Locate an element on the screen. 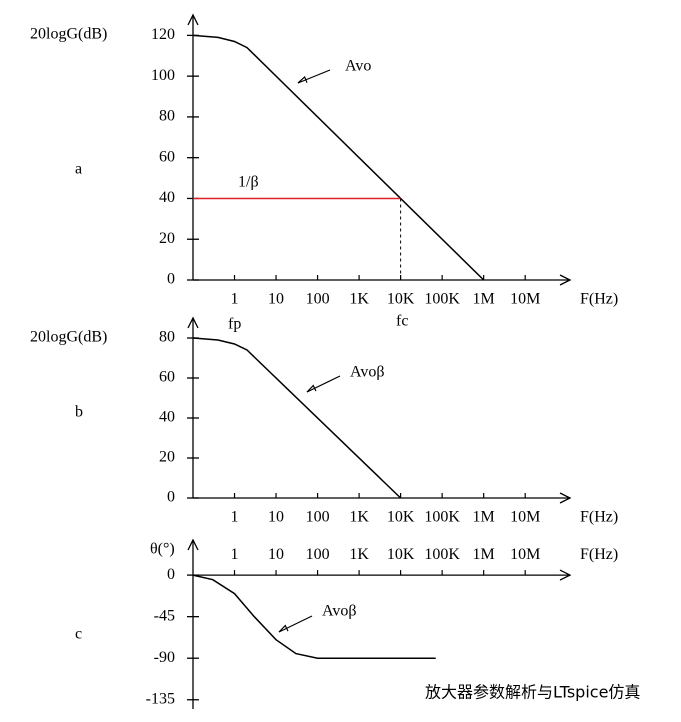 The width and height of the screenshot is (681, 722). watermark: 放大器参数解析与LTspice仿真 is located at coordinates (532, 692).